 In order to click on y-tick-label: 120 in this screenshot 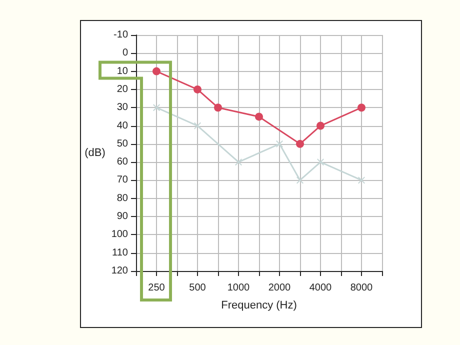, I will do `click(119, 271)`.